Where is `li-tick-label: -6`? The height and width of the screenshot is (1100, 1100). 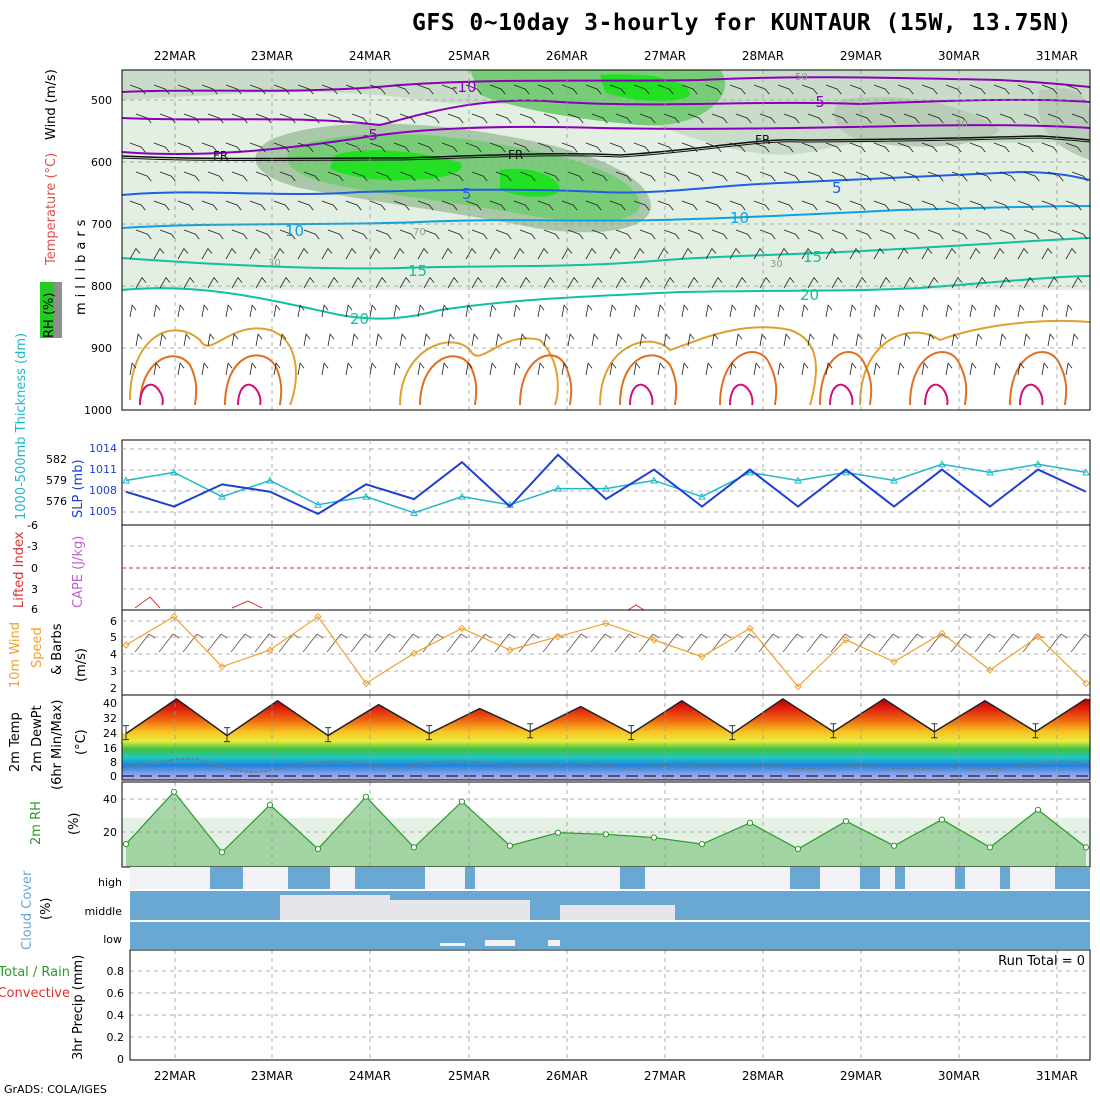 li-tick-label: -6 is located at coordinates (32, 525).